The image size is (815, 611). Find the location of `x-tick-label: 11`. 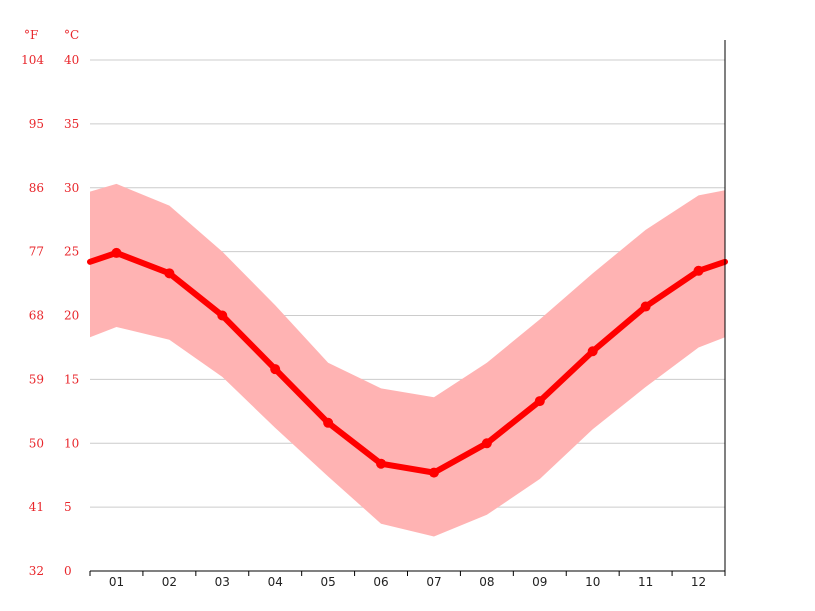

x-tick-label: 11 is located at coordinates (645, 582).